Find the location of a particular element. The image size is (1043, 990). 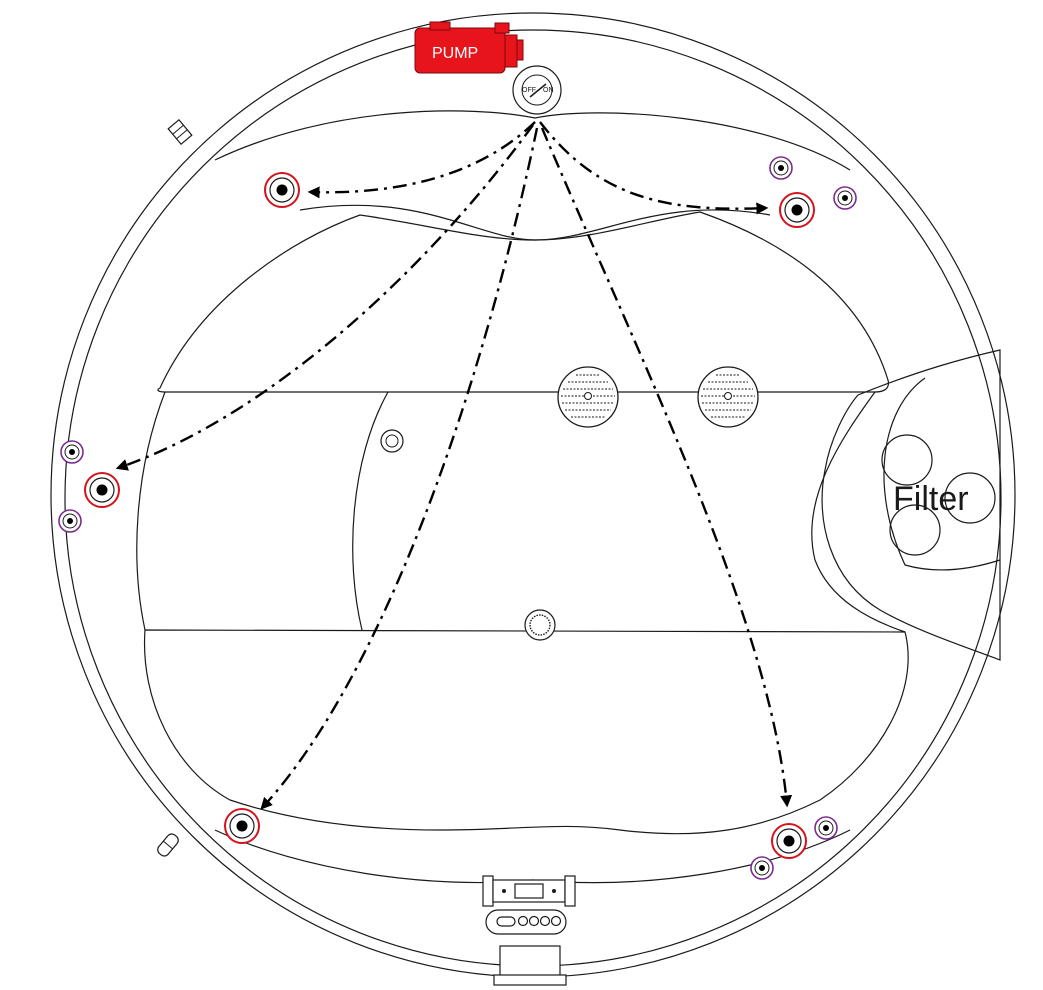

footwell-right is located at coordinates (858, 512).